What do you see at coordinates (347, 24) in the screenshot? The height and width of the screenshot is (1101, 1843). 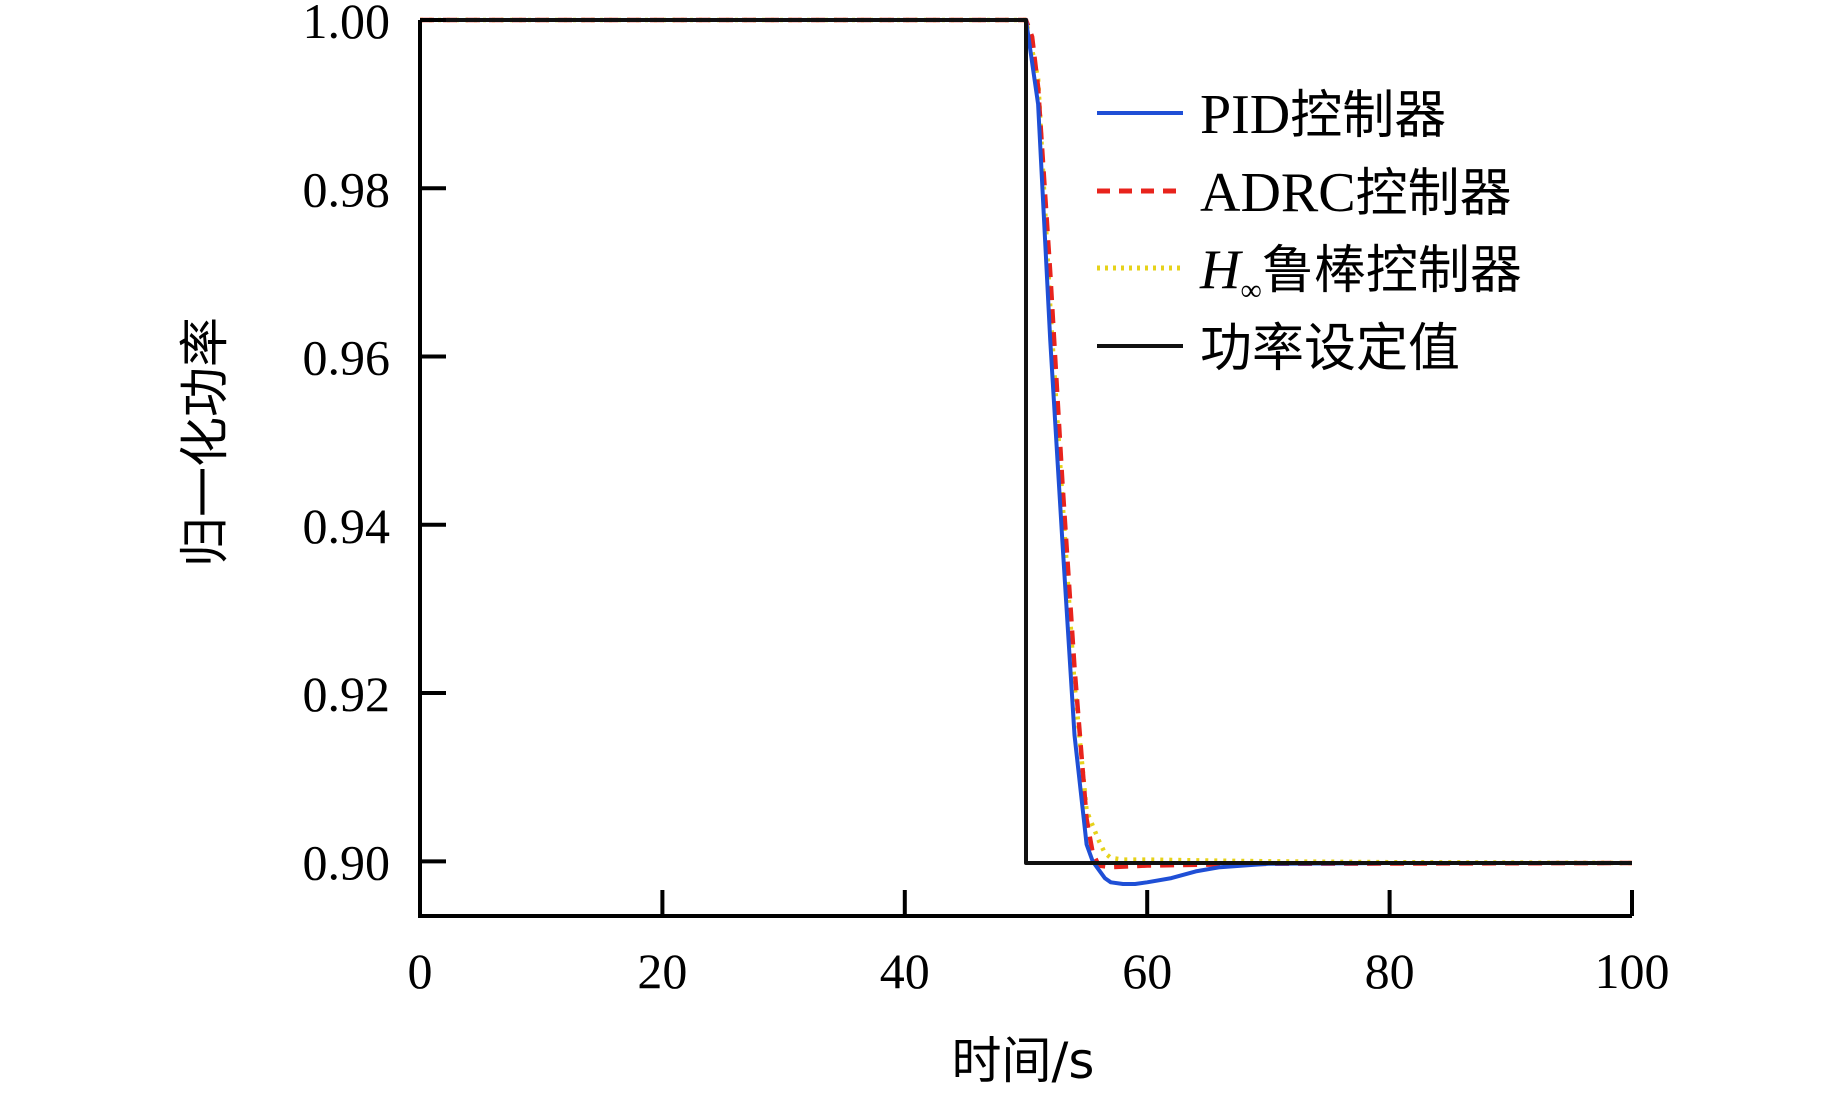 I see `y-tick-label: 1.00` at bounding box center [347, 24].